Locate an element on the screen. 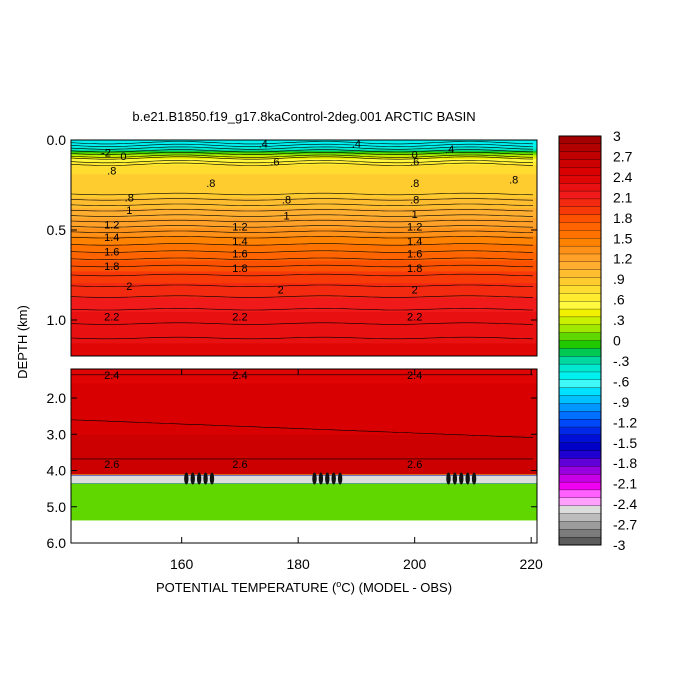 The height and width of the screenshot is (700, 700). colorbar-label: 0 is located at coordinates (617, 341).